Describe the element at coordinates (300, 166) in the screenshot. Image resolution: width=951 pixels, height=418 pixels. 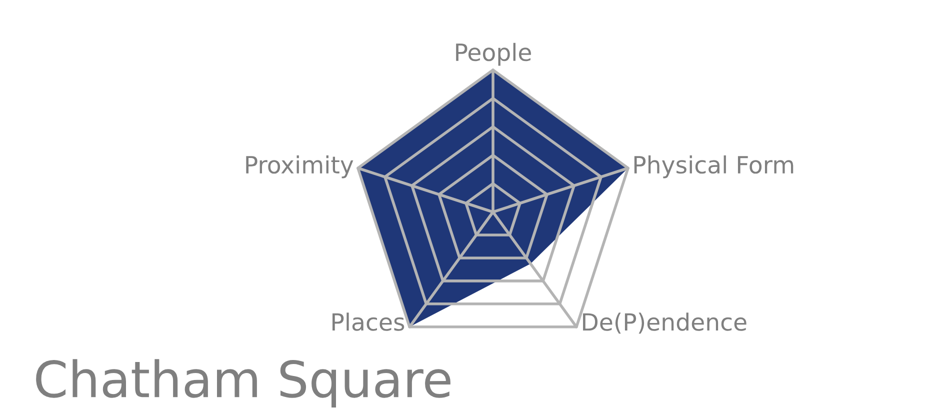
I see `spoke-label: Proximity` at that location.